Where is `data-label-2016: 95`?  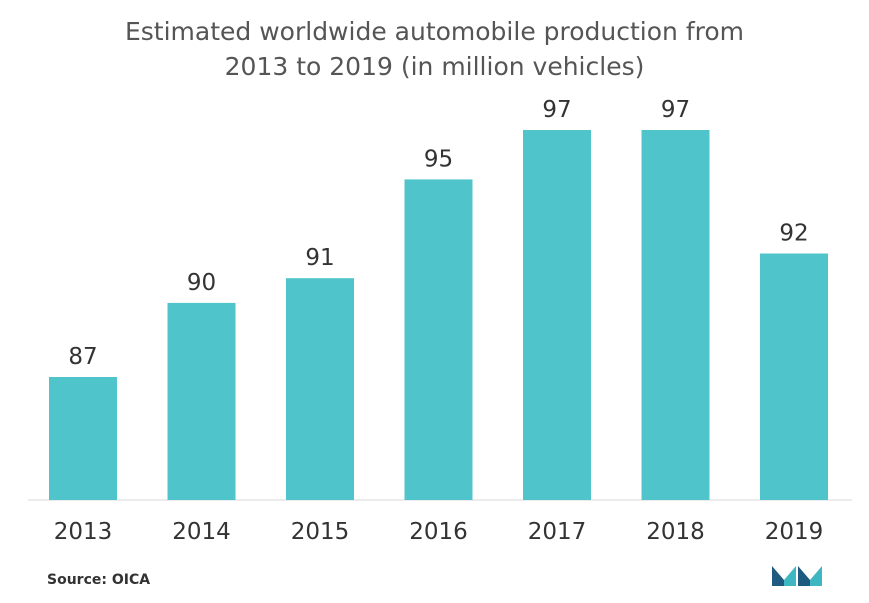 data-label-2016: 95 is located at coordinates (438, 159).